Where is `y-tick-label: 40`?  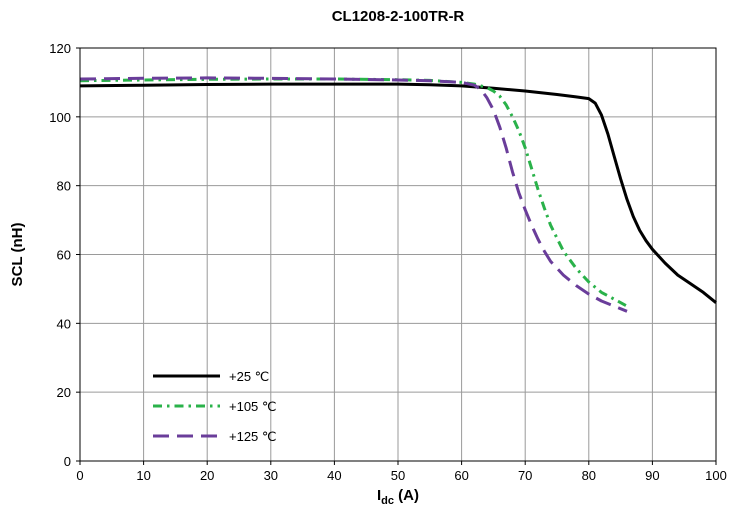
y-tick-label: 40 is located at coordinates (64, 323).